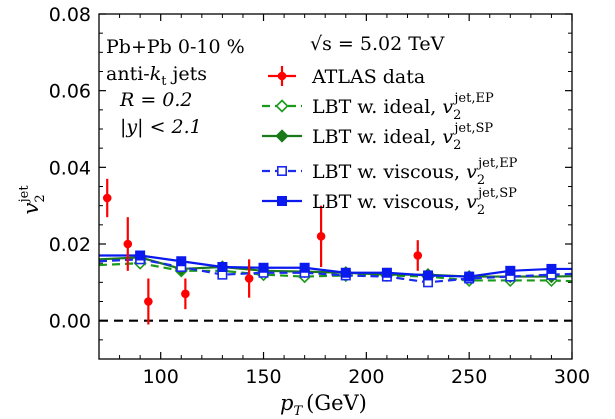  What do you see at coordinates (377, 44) in the screenshot?
I see `annotation-energy: √s = 5.02 TeV` at bounding box center [377, 44].